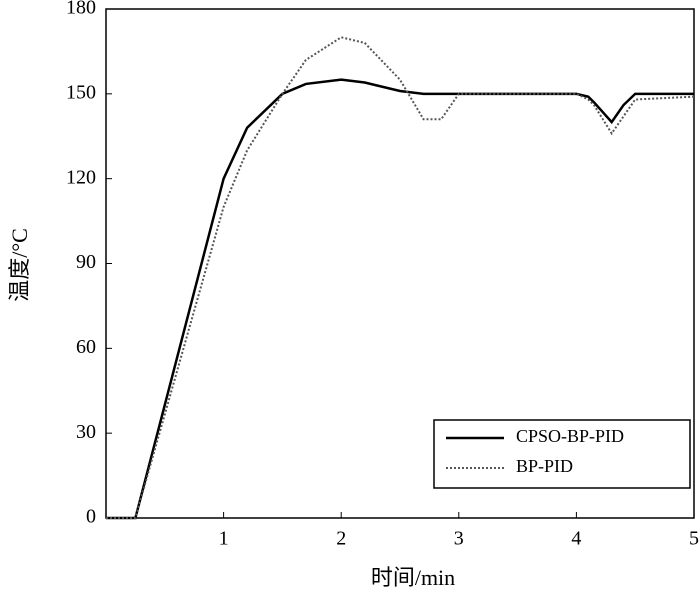 The height and width of the screenshot is (599, 700). I want to click on y-tick-label: 30, so click(86, 432).